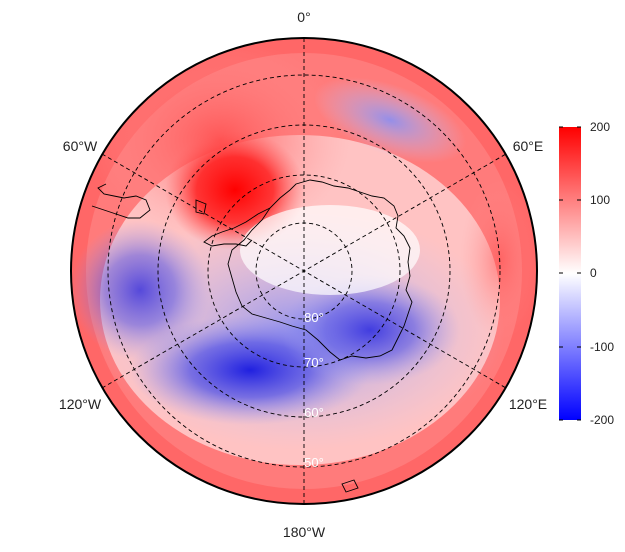 Image resolution: width=625 pixels, height=552 pixels. Describe the element at coordinates (528, 146) in the screenshot. I see `lon-label-60e: 60°E` at that location.